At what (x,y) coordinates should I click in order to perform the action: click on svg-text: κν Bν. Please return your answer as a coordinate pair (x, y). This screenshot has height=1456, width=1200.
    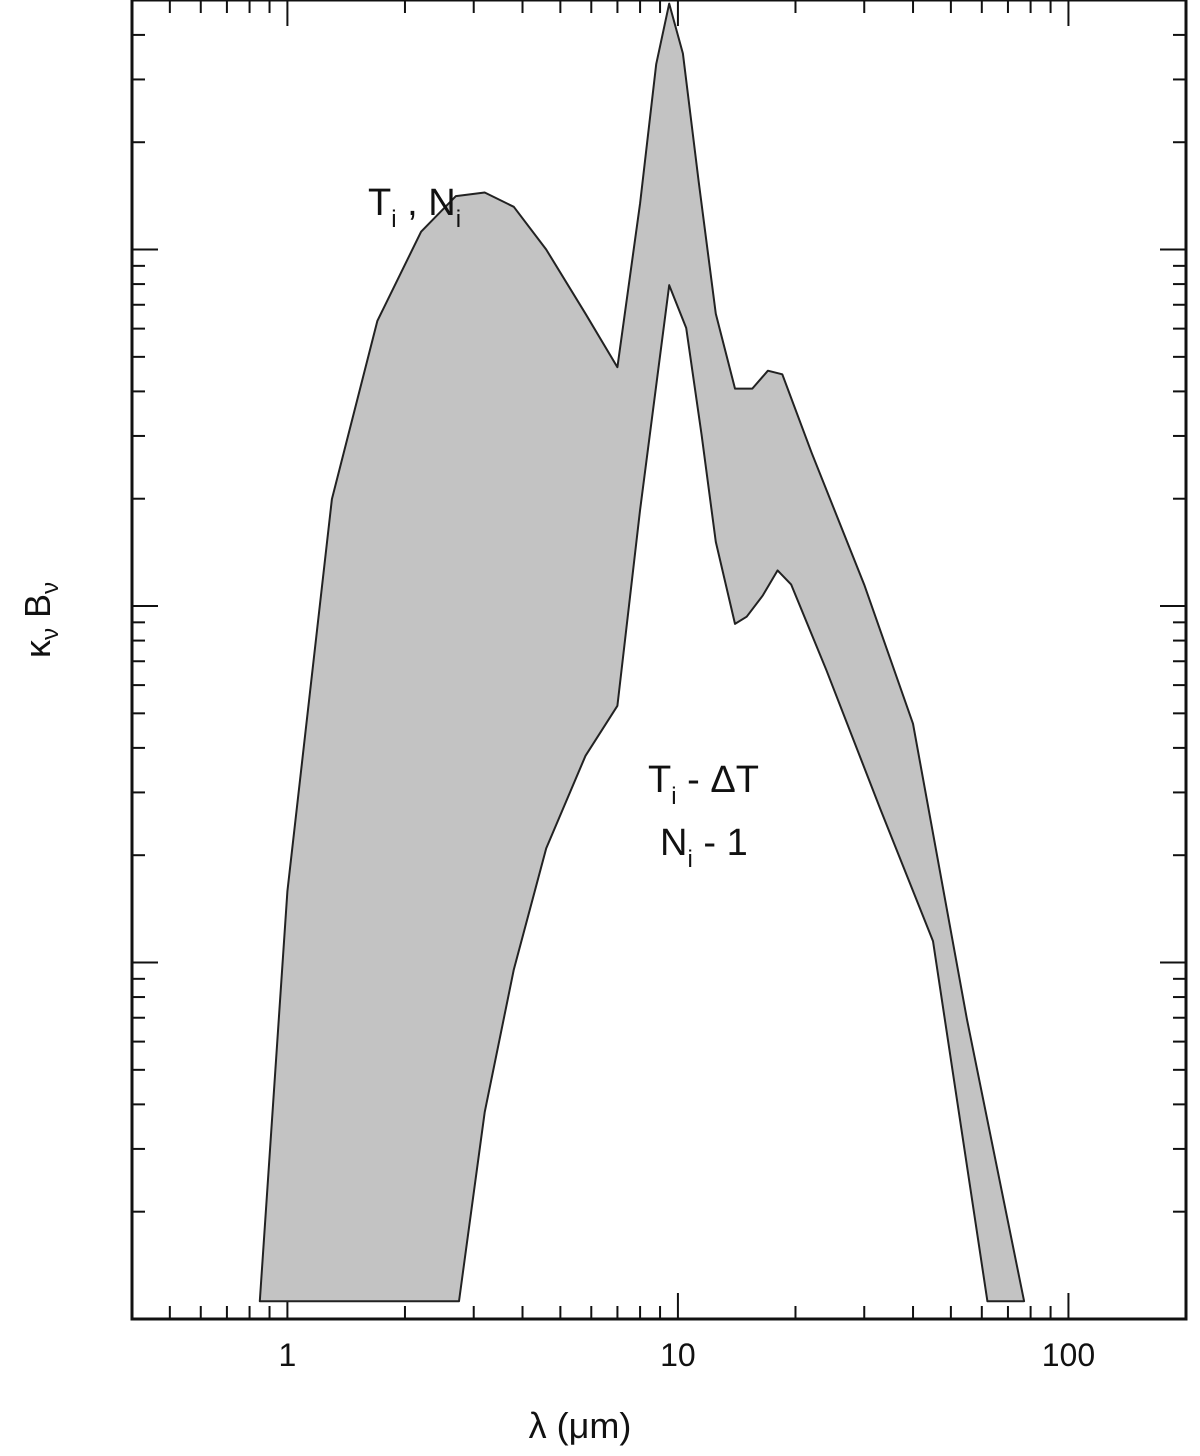
    Looking at the image, I should click on (40, 620).